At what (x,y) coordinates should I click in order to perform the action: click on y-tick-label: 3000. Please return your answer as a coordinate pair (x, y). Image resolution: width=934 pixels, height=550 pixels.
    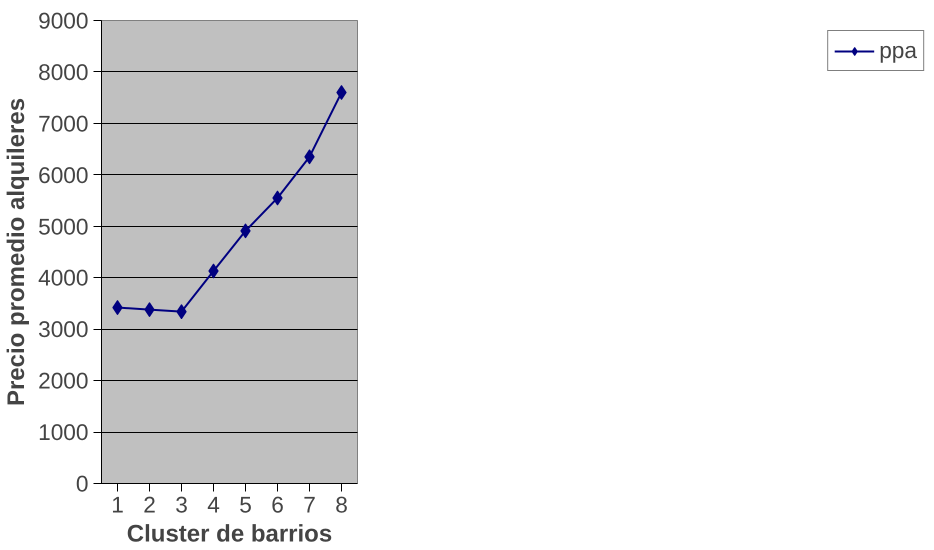
    Looking at the image, I should click on (63, 329).